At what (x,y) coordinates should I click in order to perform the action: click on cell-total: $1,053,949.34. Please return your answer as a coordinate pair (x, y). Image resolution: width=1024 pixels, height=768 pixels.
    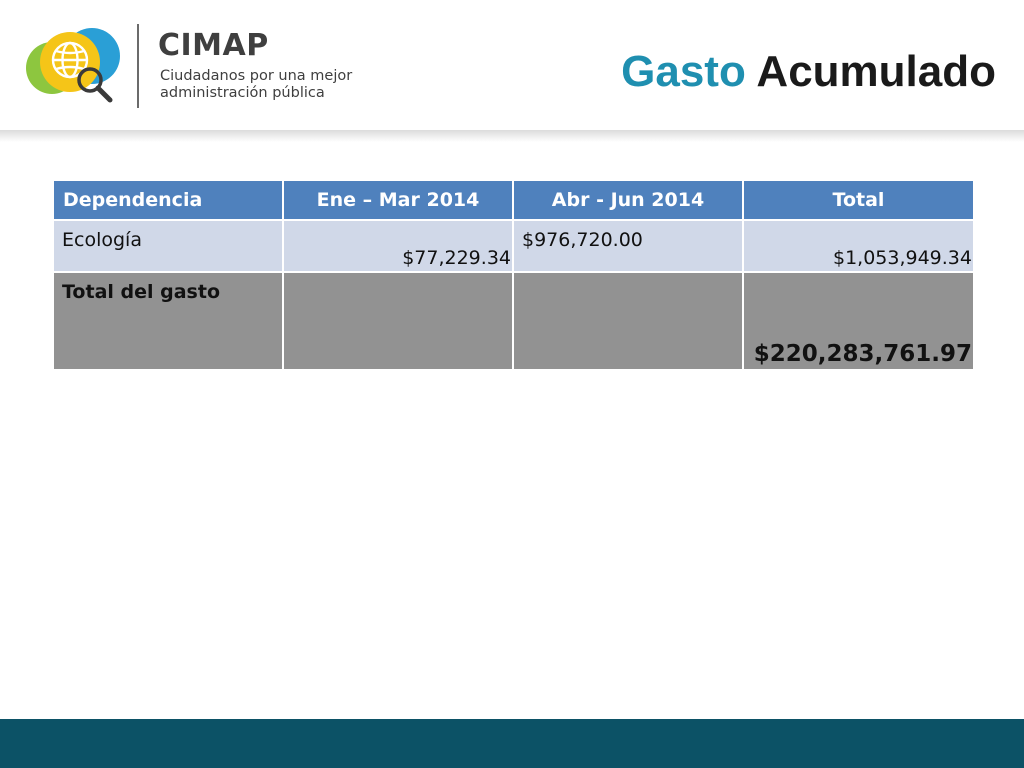
    Looking at the image, I should click on (858, 246).